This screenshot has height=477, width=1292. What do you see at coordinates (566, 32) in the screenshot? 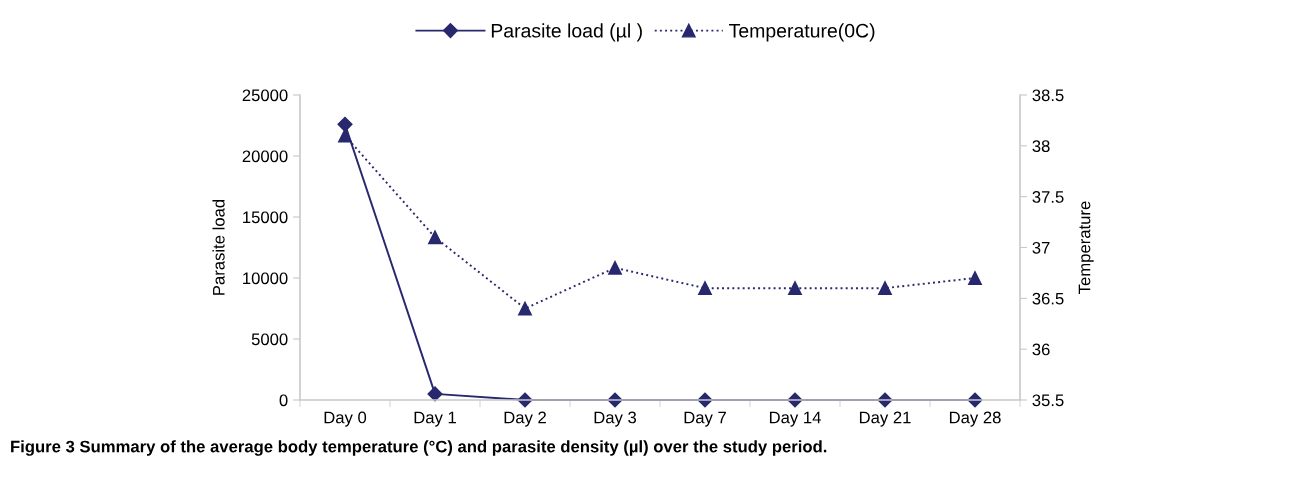
I see `legend-label: Parasite load (µl )` at bounding box center [566, 32].